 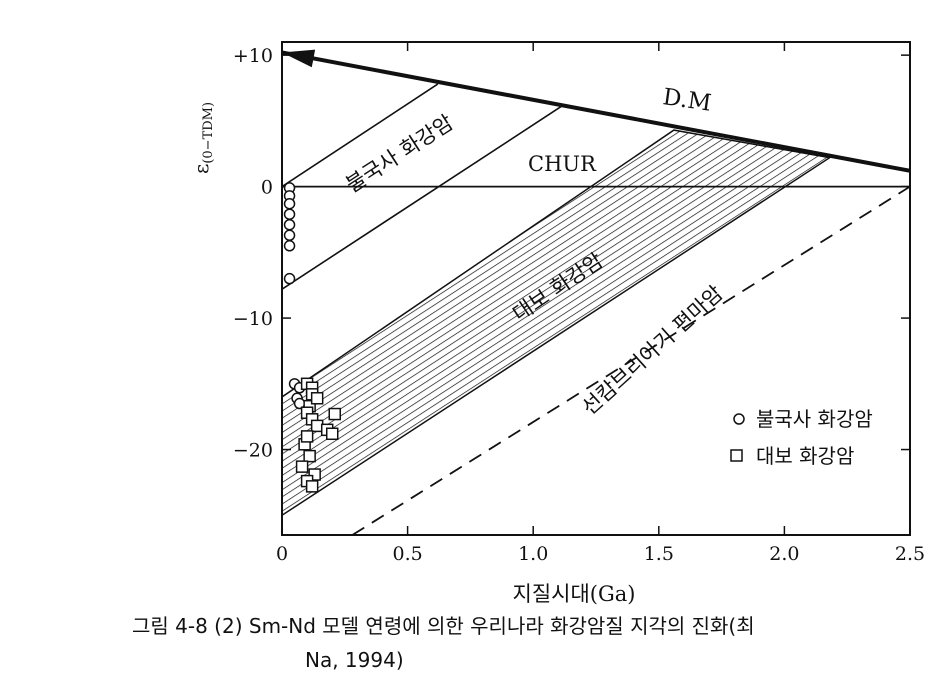 I want to click on bulguksa-region-label: 불국사 화강암, so click(x=400, y=153).